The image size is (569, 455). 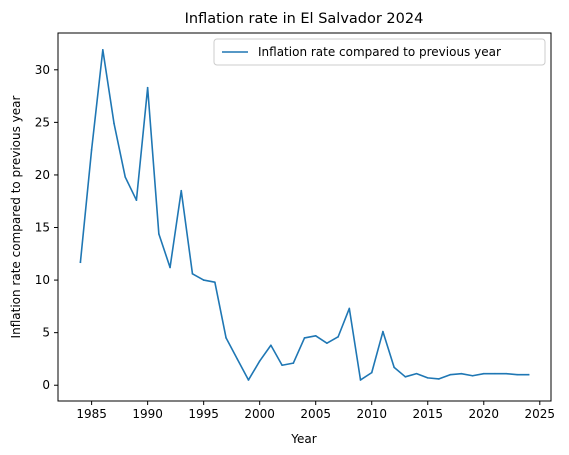 What do you see at coordinates (42, 122) in the screenshot?
I see `y-tick-label: 25` at bounding box center [42, 122].